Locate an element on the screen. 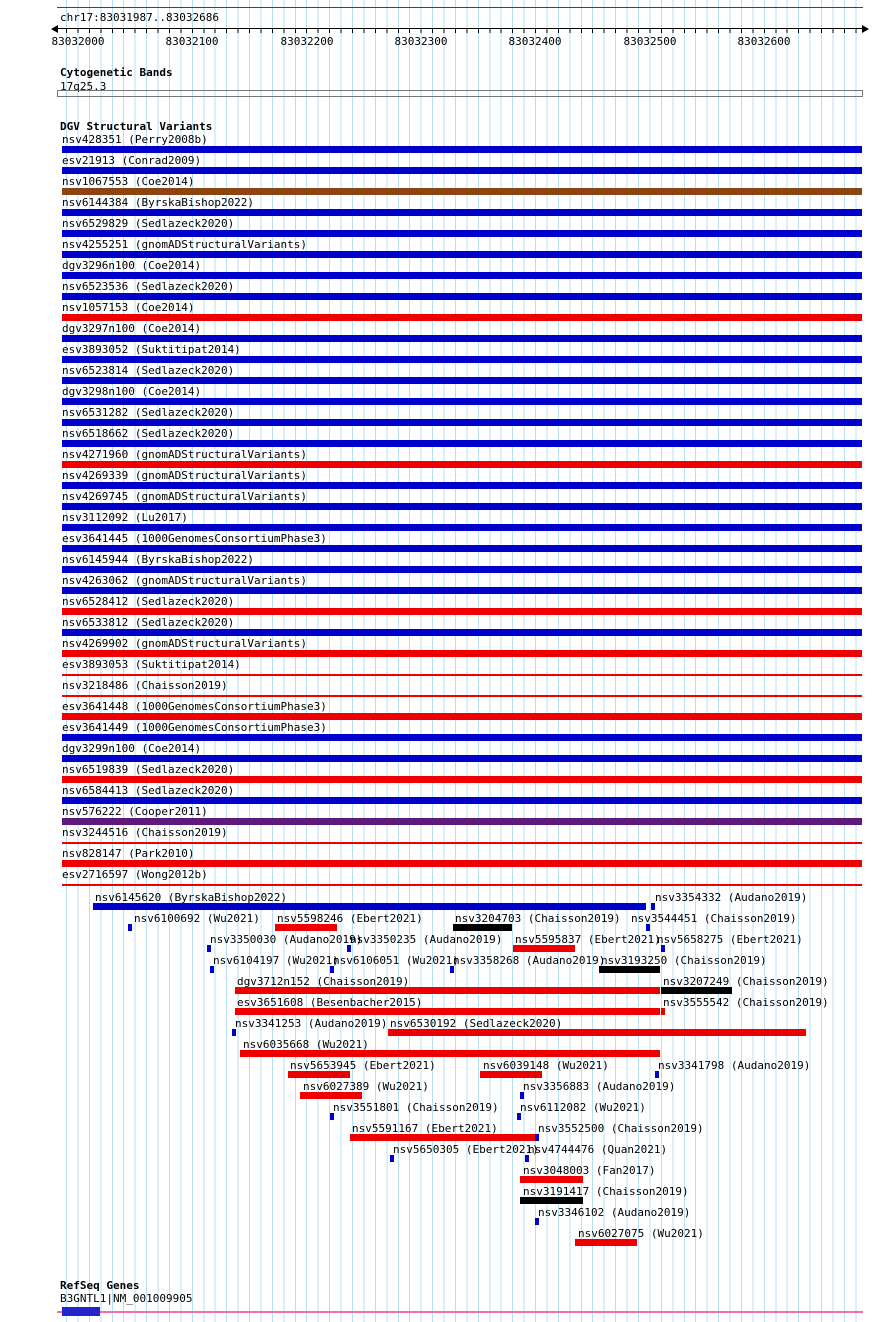 This screenshot has width=890, height=1322. dgv-variant-label: nsv6530192 (Sedlazeck2020) is located at coordinates (476, 1023).